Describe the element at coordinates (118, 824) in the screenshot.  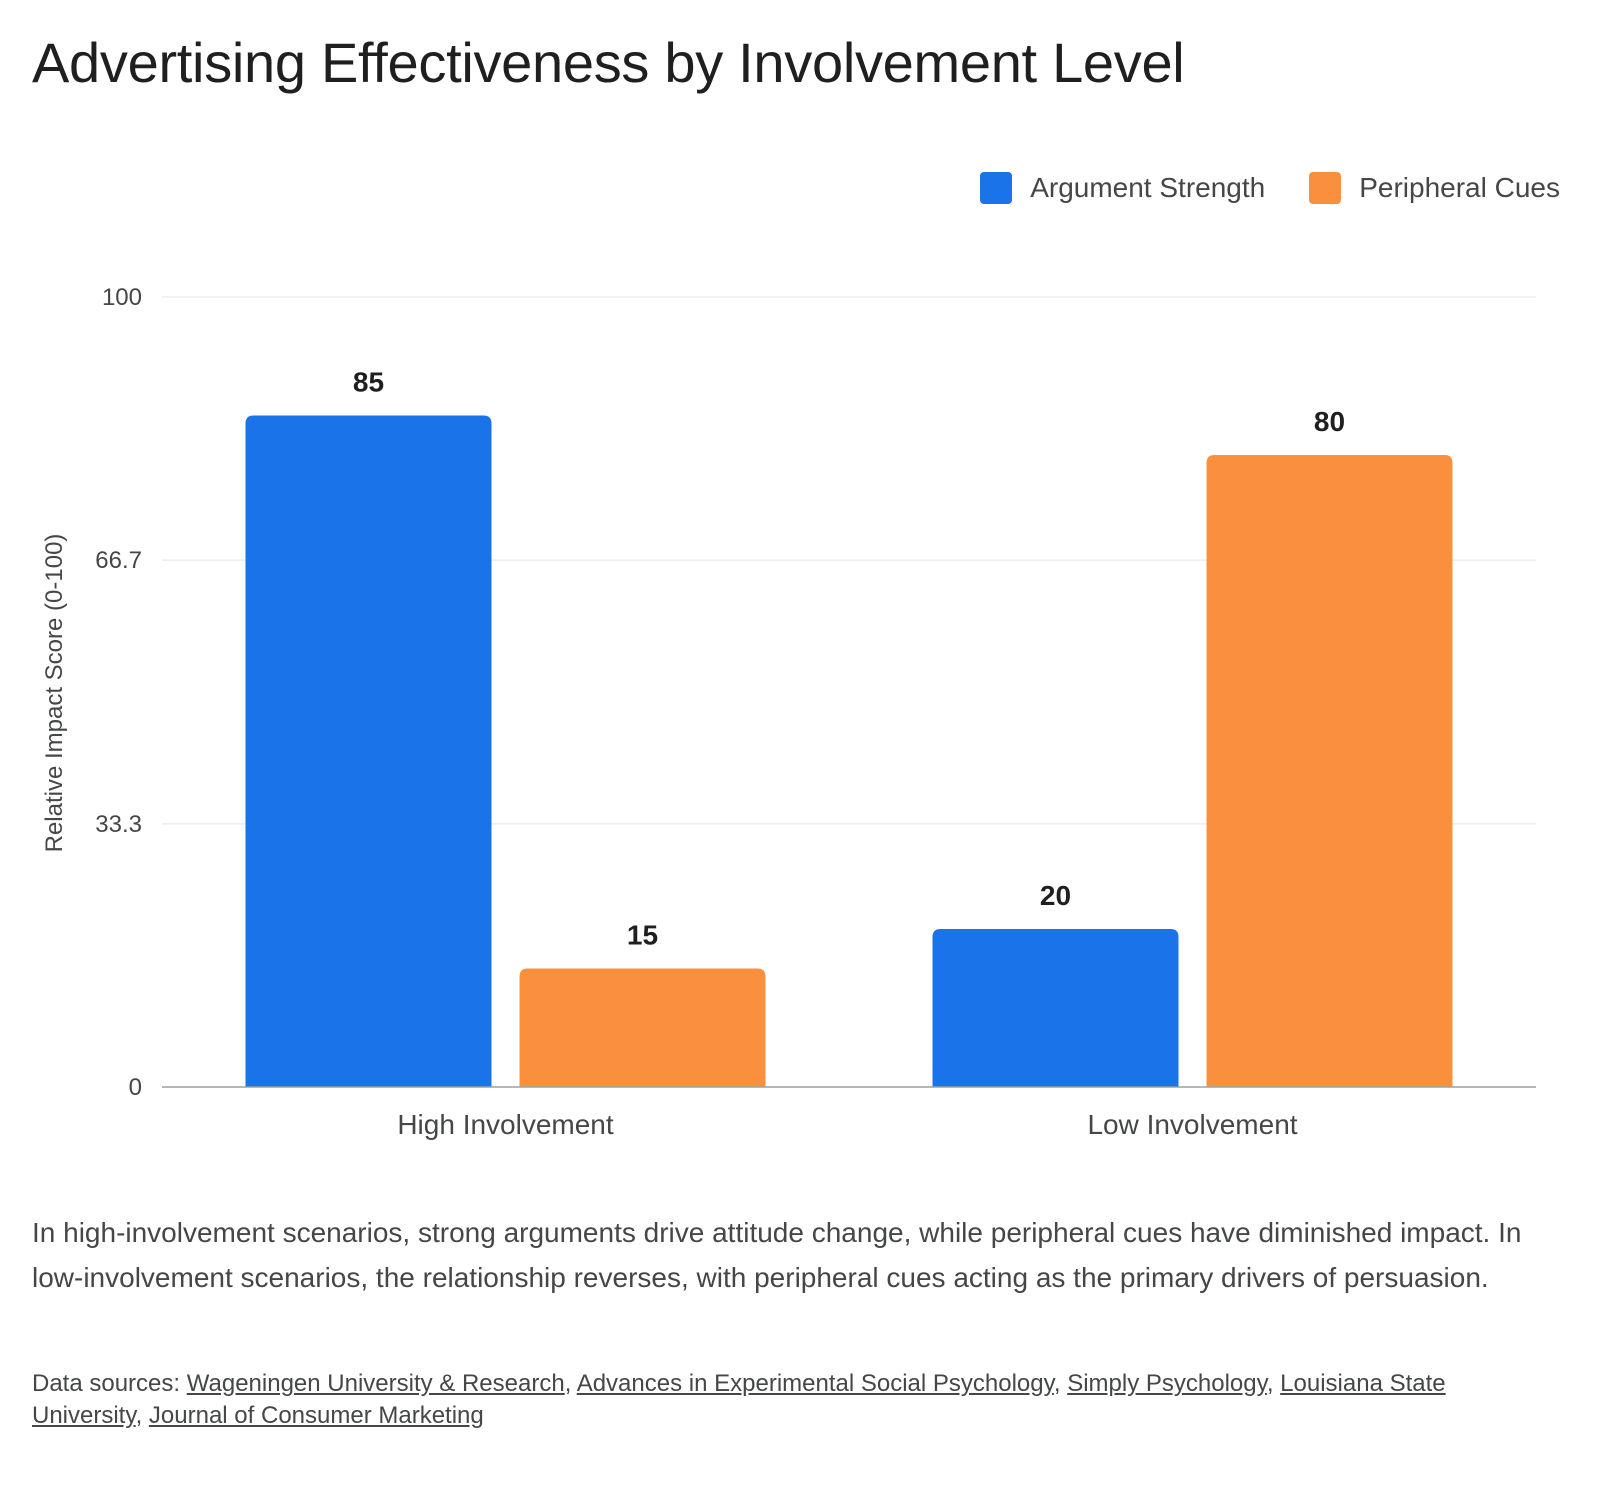
I see `y-tick-label: 33.3` at that location.